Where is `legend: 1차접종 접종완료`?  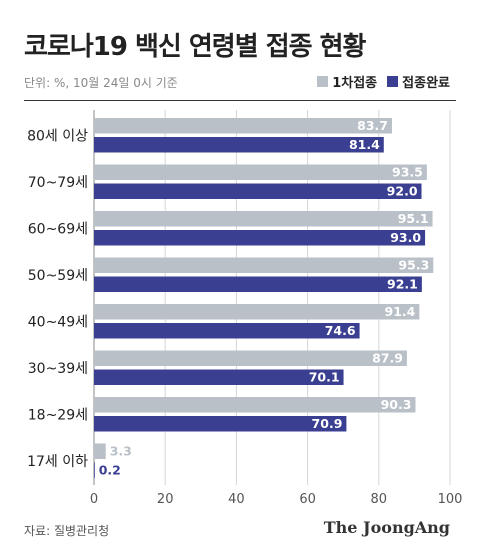
legend: 1차접종 접종완료 is located at coordinates (378, 81).